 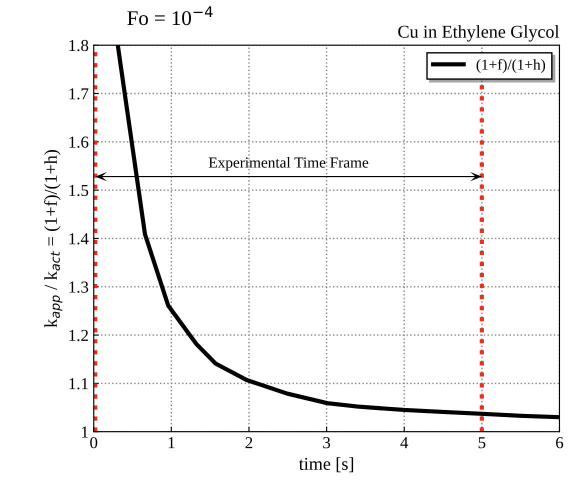 I want to click on y-tick-label: 1.6, so click(x=78, y=142).